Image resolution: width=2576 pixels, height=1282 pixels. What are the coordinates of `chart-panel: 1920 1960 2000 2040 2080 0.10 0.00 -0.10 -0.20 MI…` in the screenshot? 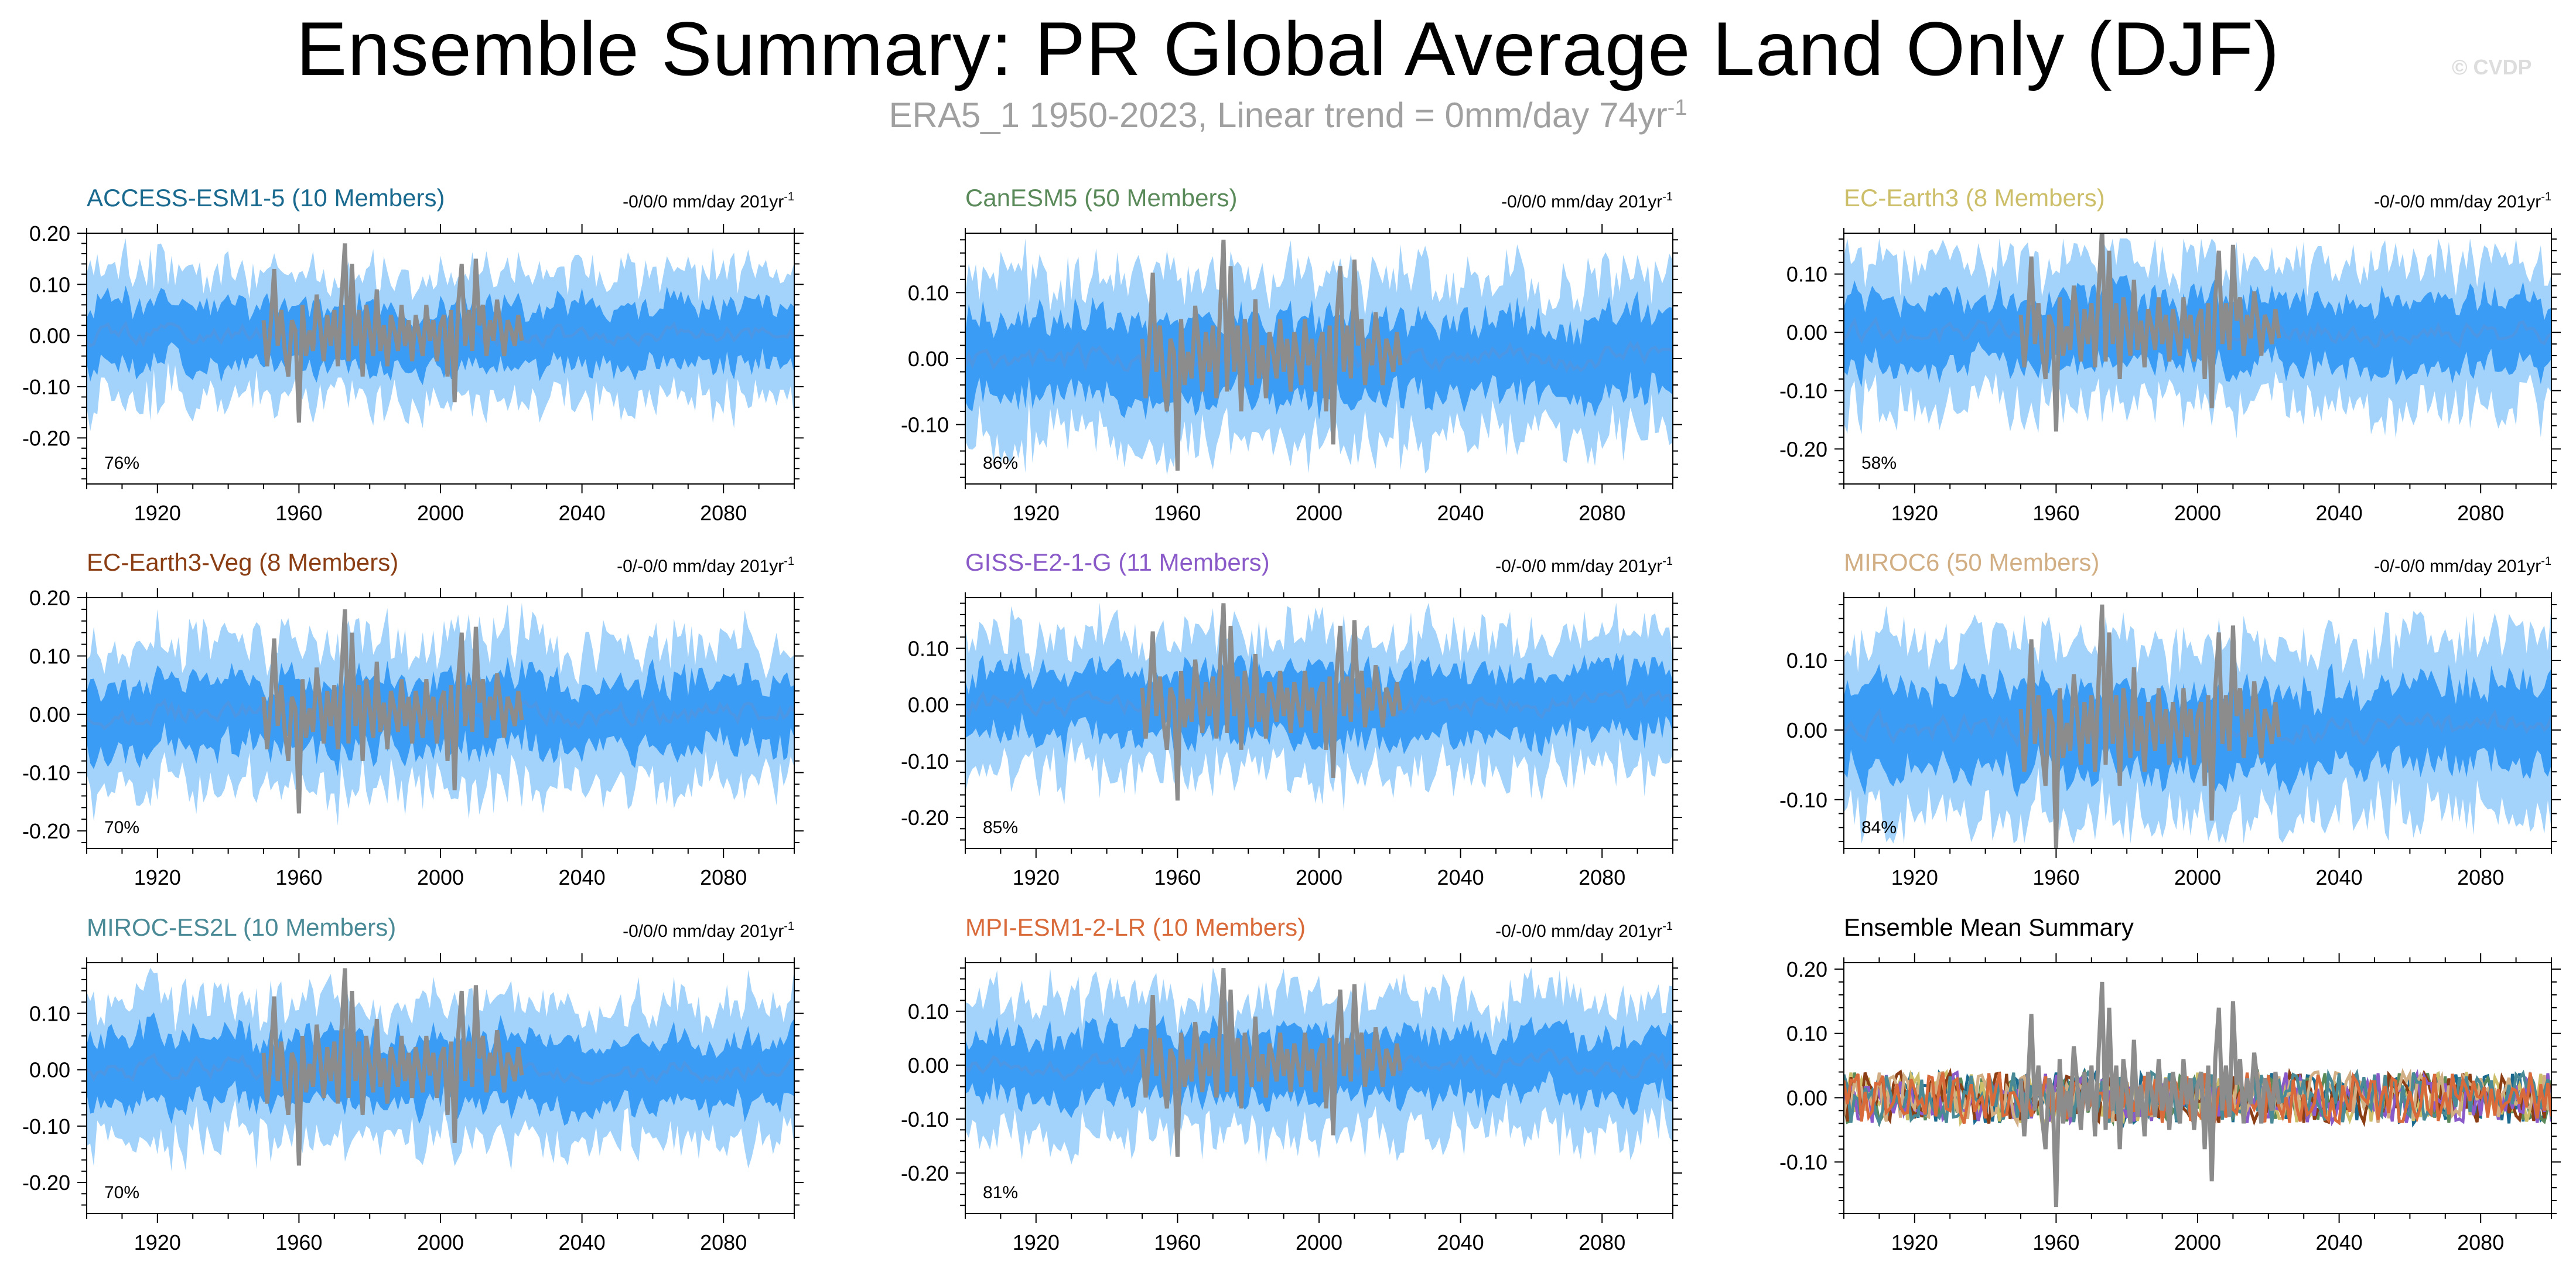 It's located at (413, 1083).